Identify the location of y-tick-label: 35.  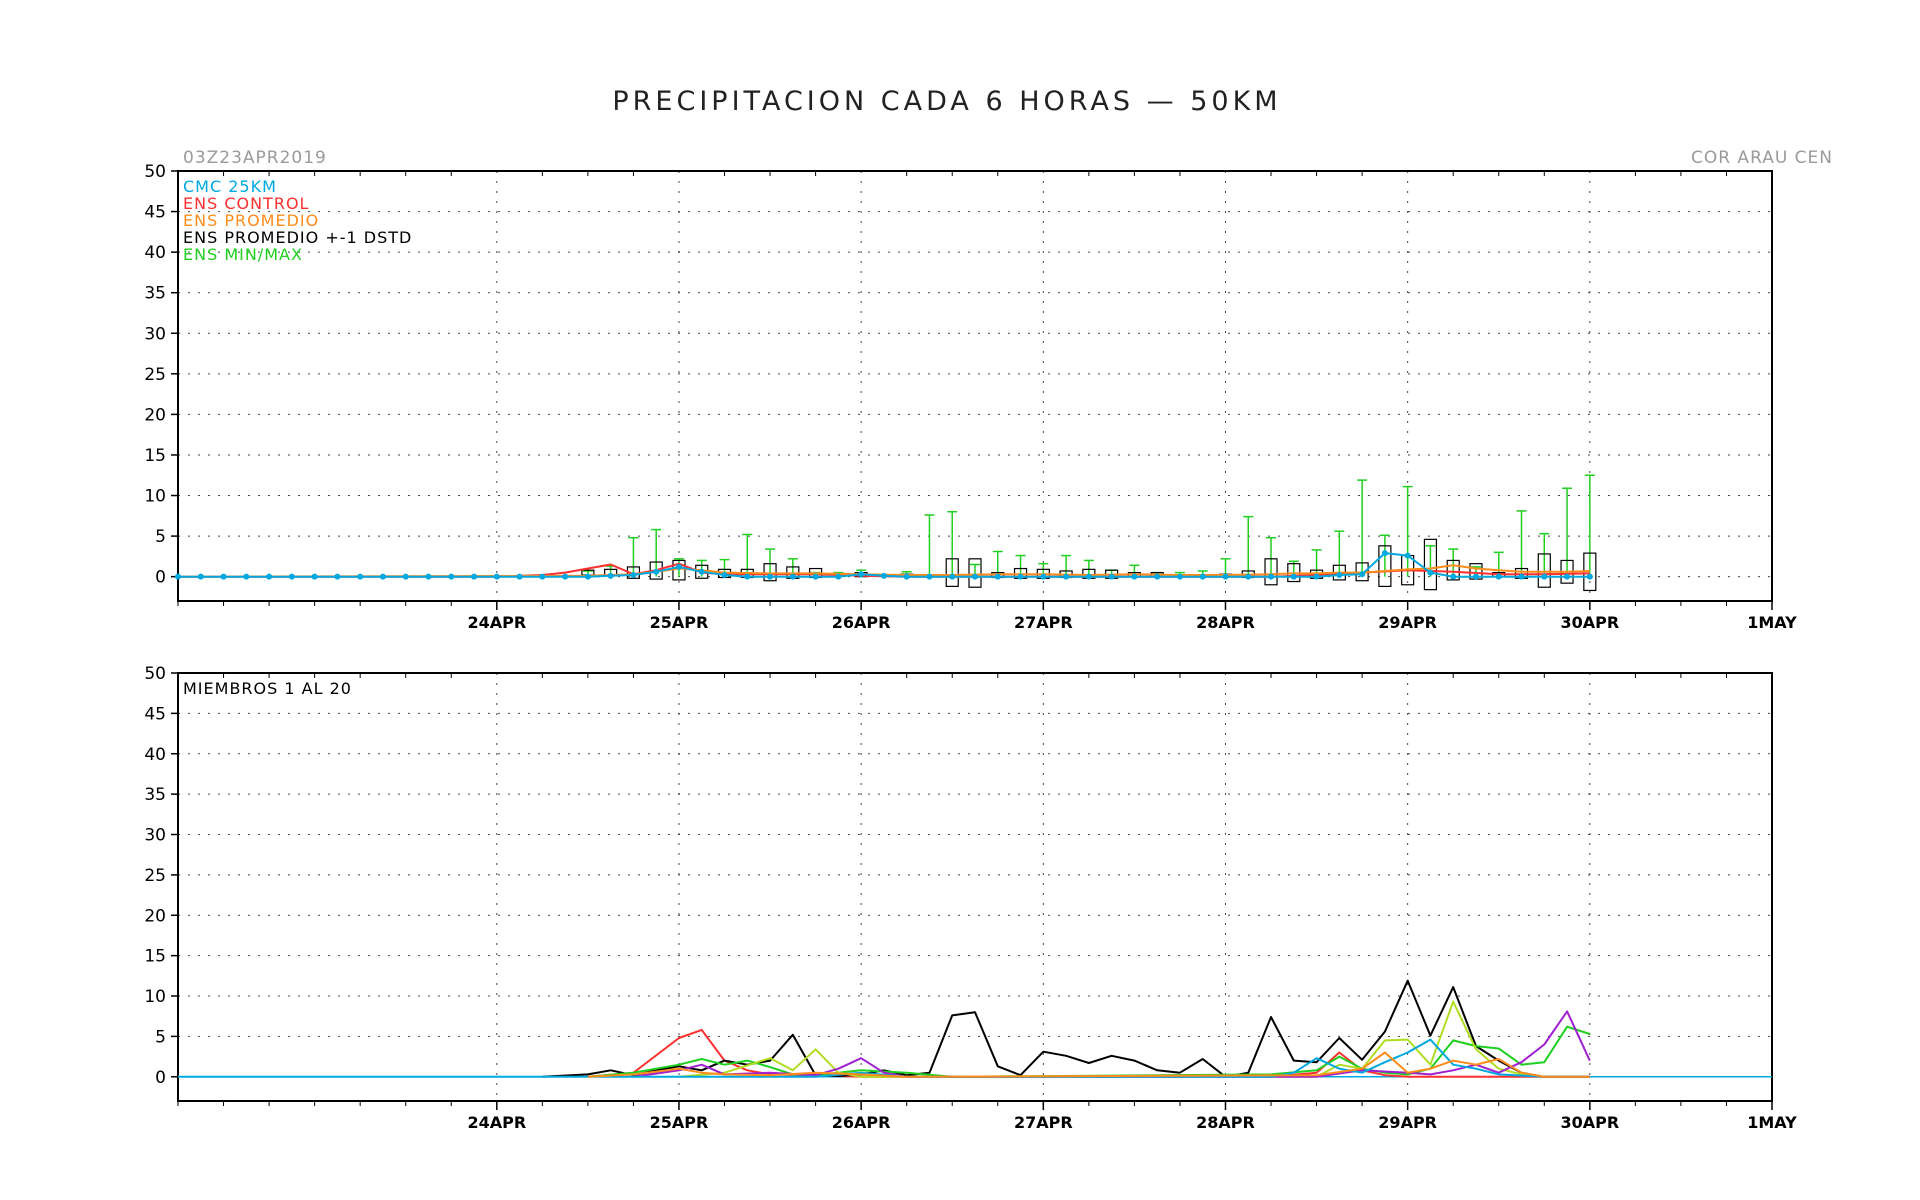
(155, 795).